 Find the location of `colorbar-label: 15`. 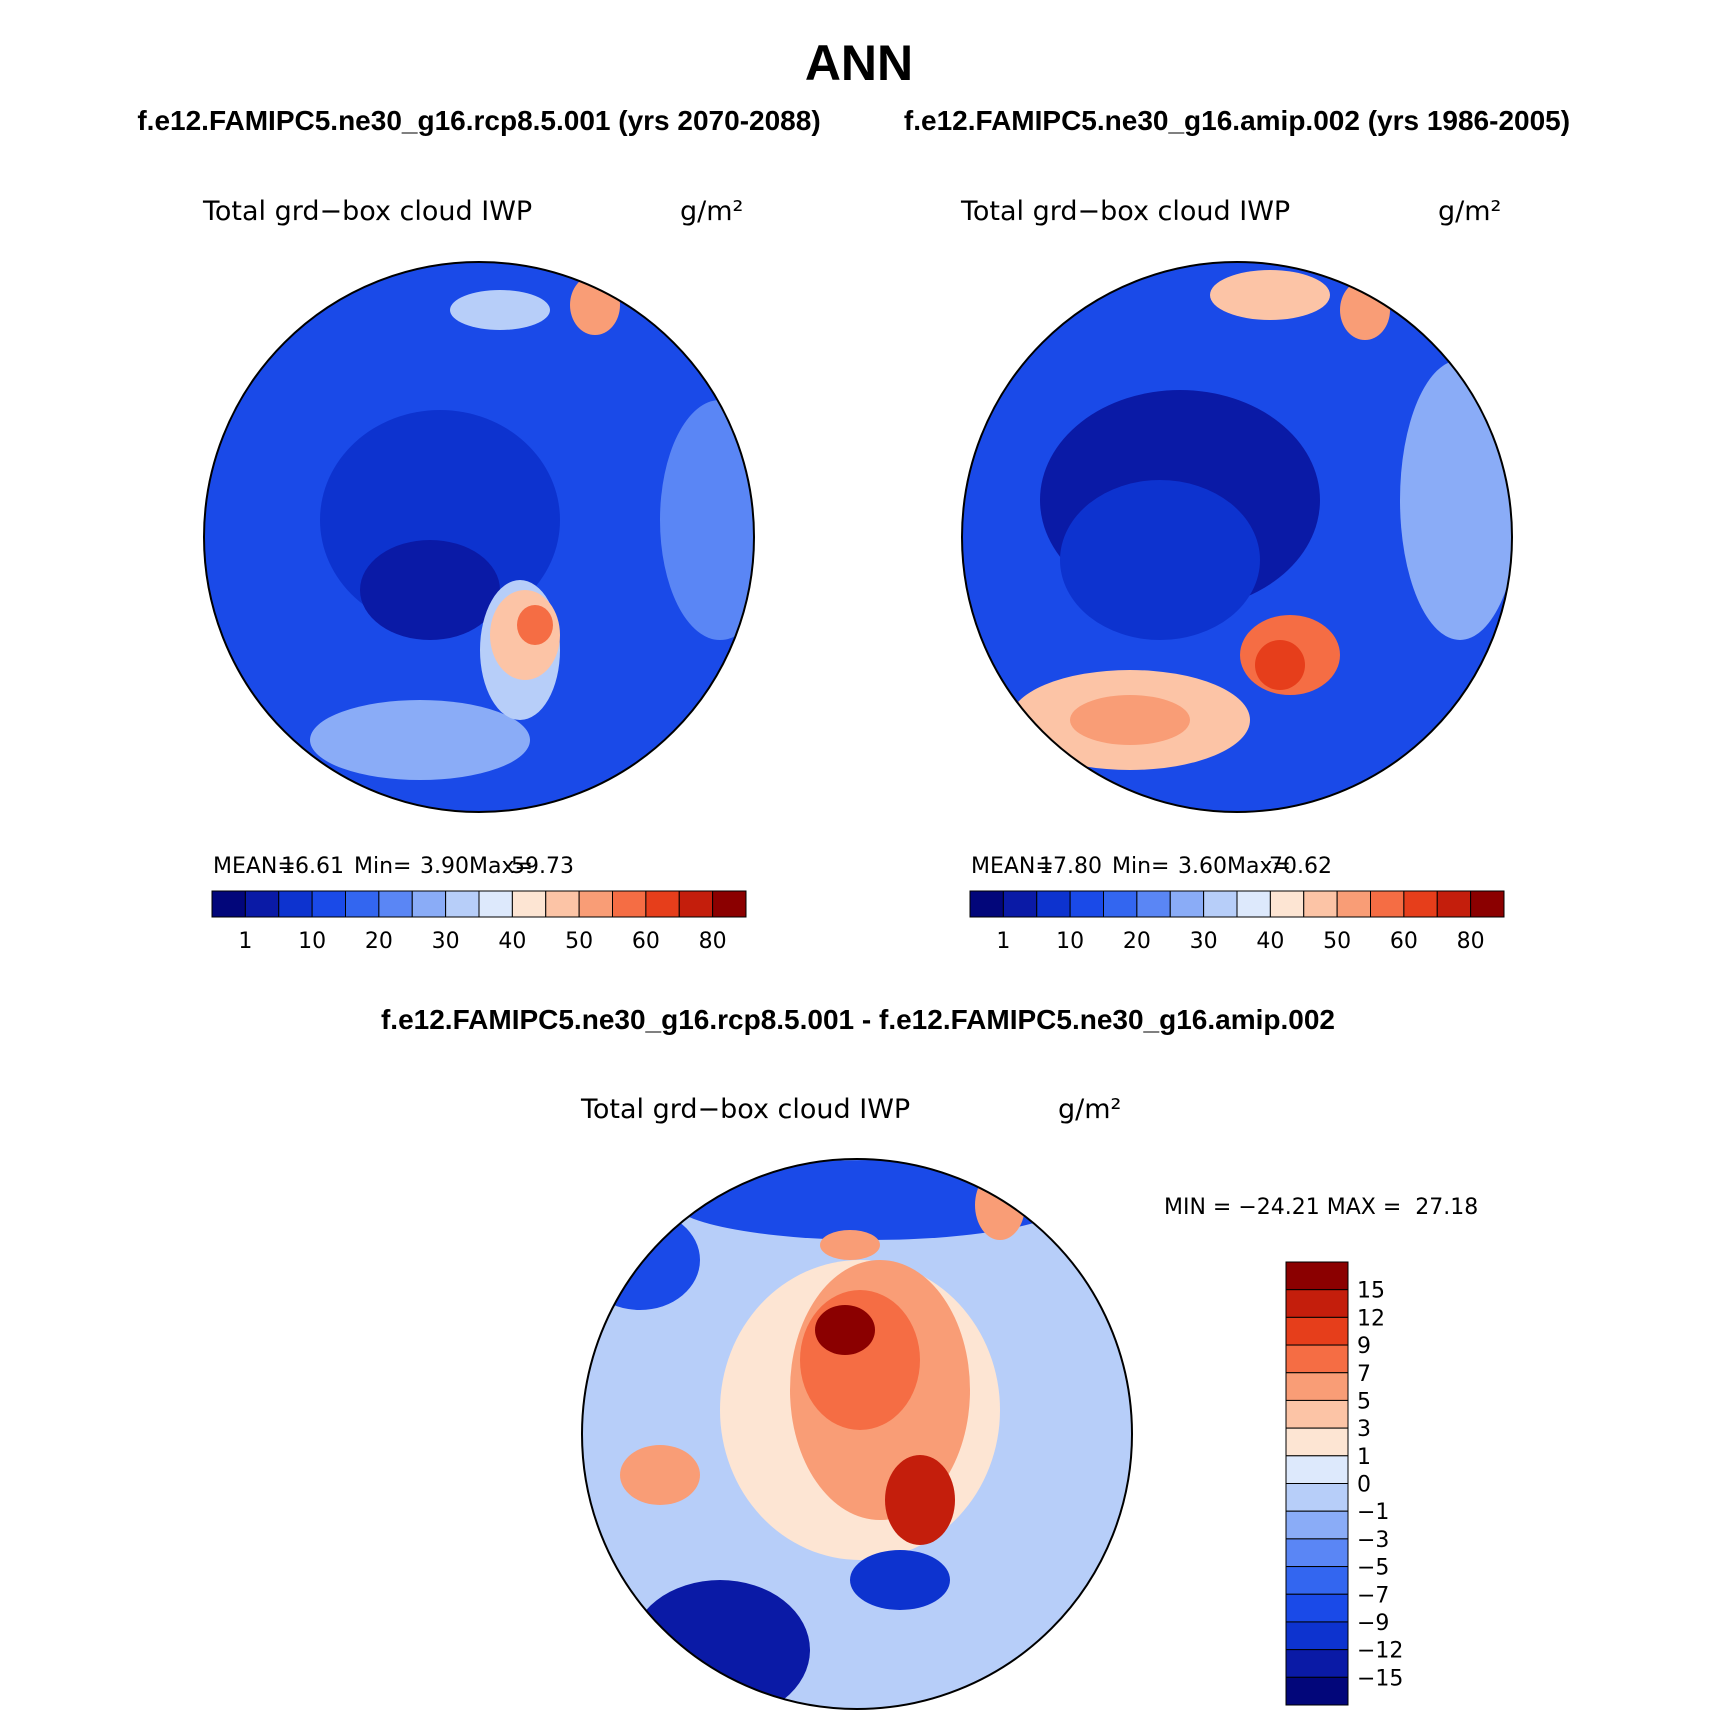

colorbar-label: 15 is located at coordinates (1371, 1291).